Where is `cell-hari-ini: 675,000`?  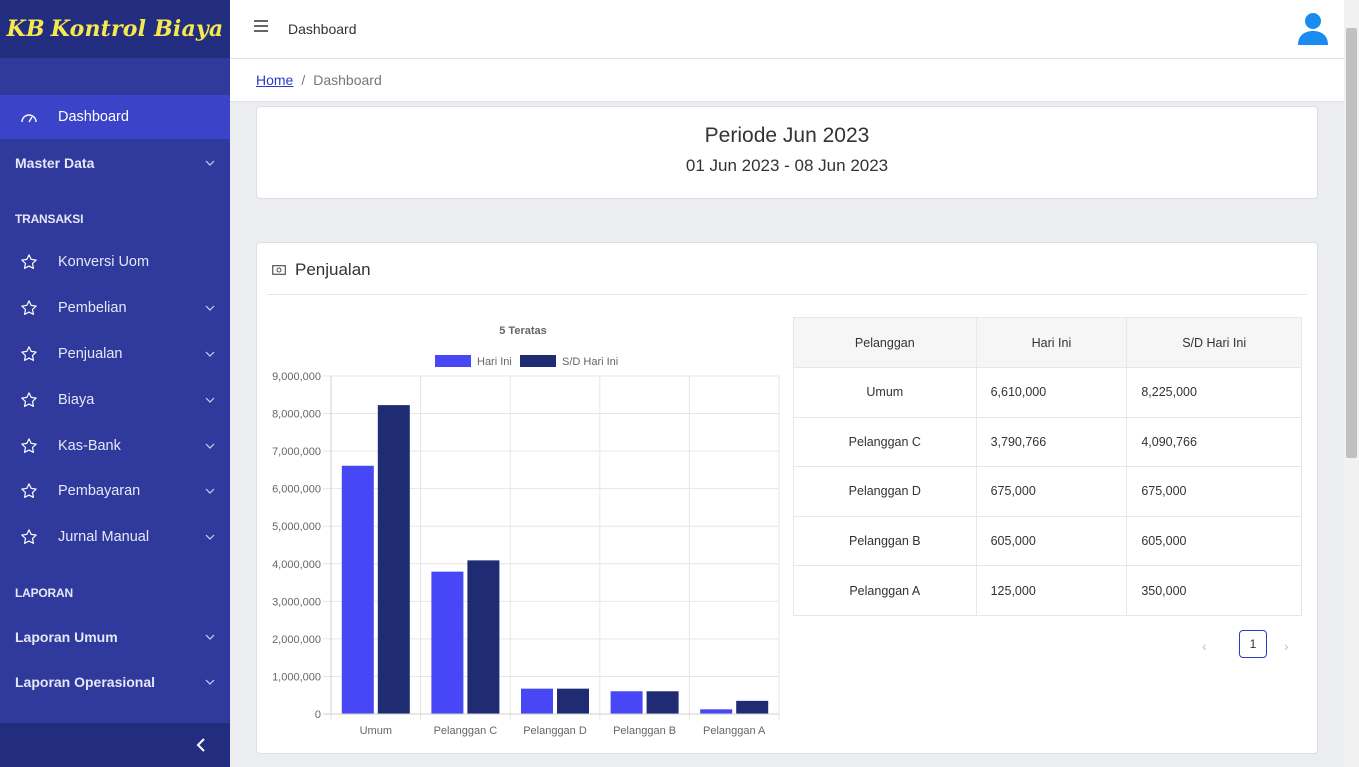
cell-hari-ini: 675,000 is located at coordinates (1051, 491).